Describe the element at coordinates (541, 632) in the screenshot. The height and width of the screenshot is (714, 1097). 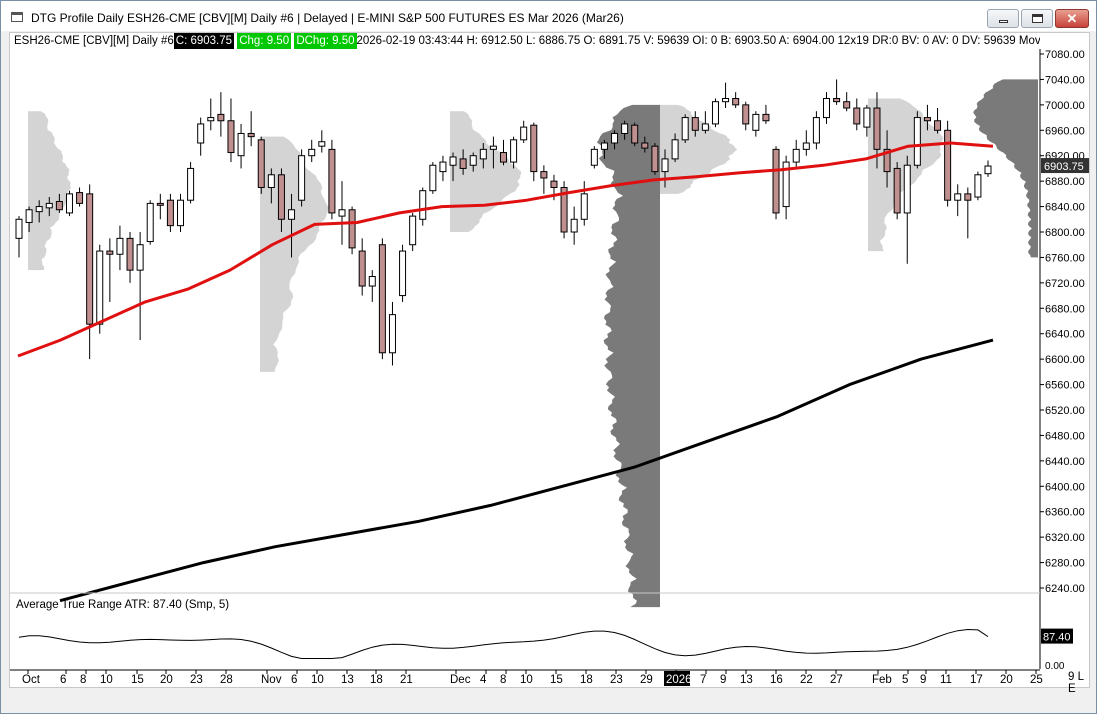
I see `atr-panel: 87.40 0.00` at that location.